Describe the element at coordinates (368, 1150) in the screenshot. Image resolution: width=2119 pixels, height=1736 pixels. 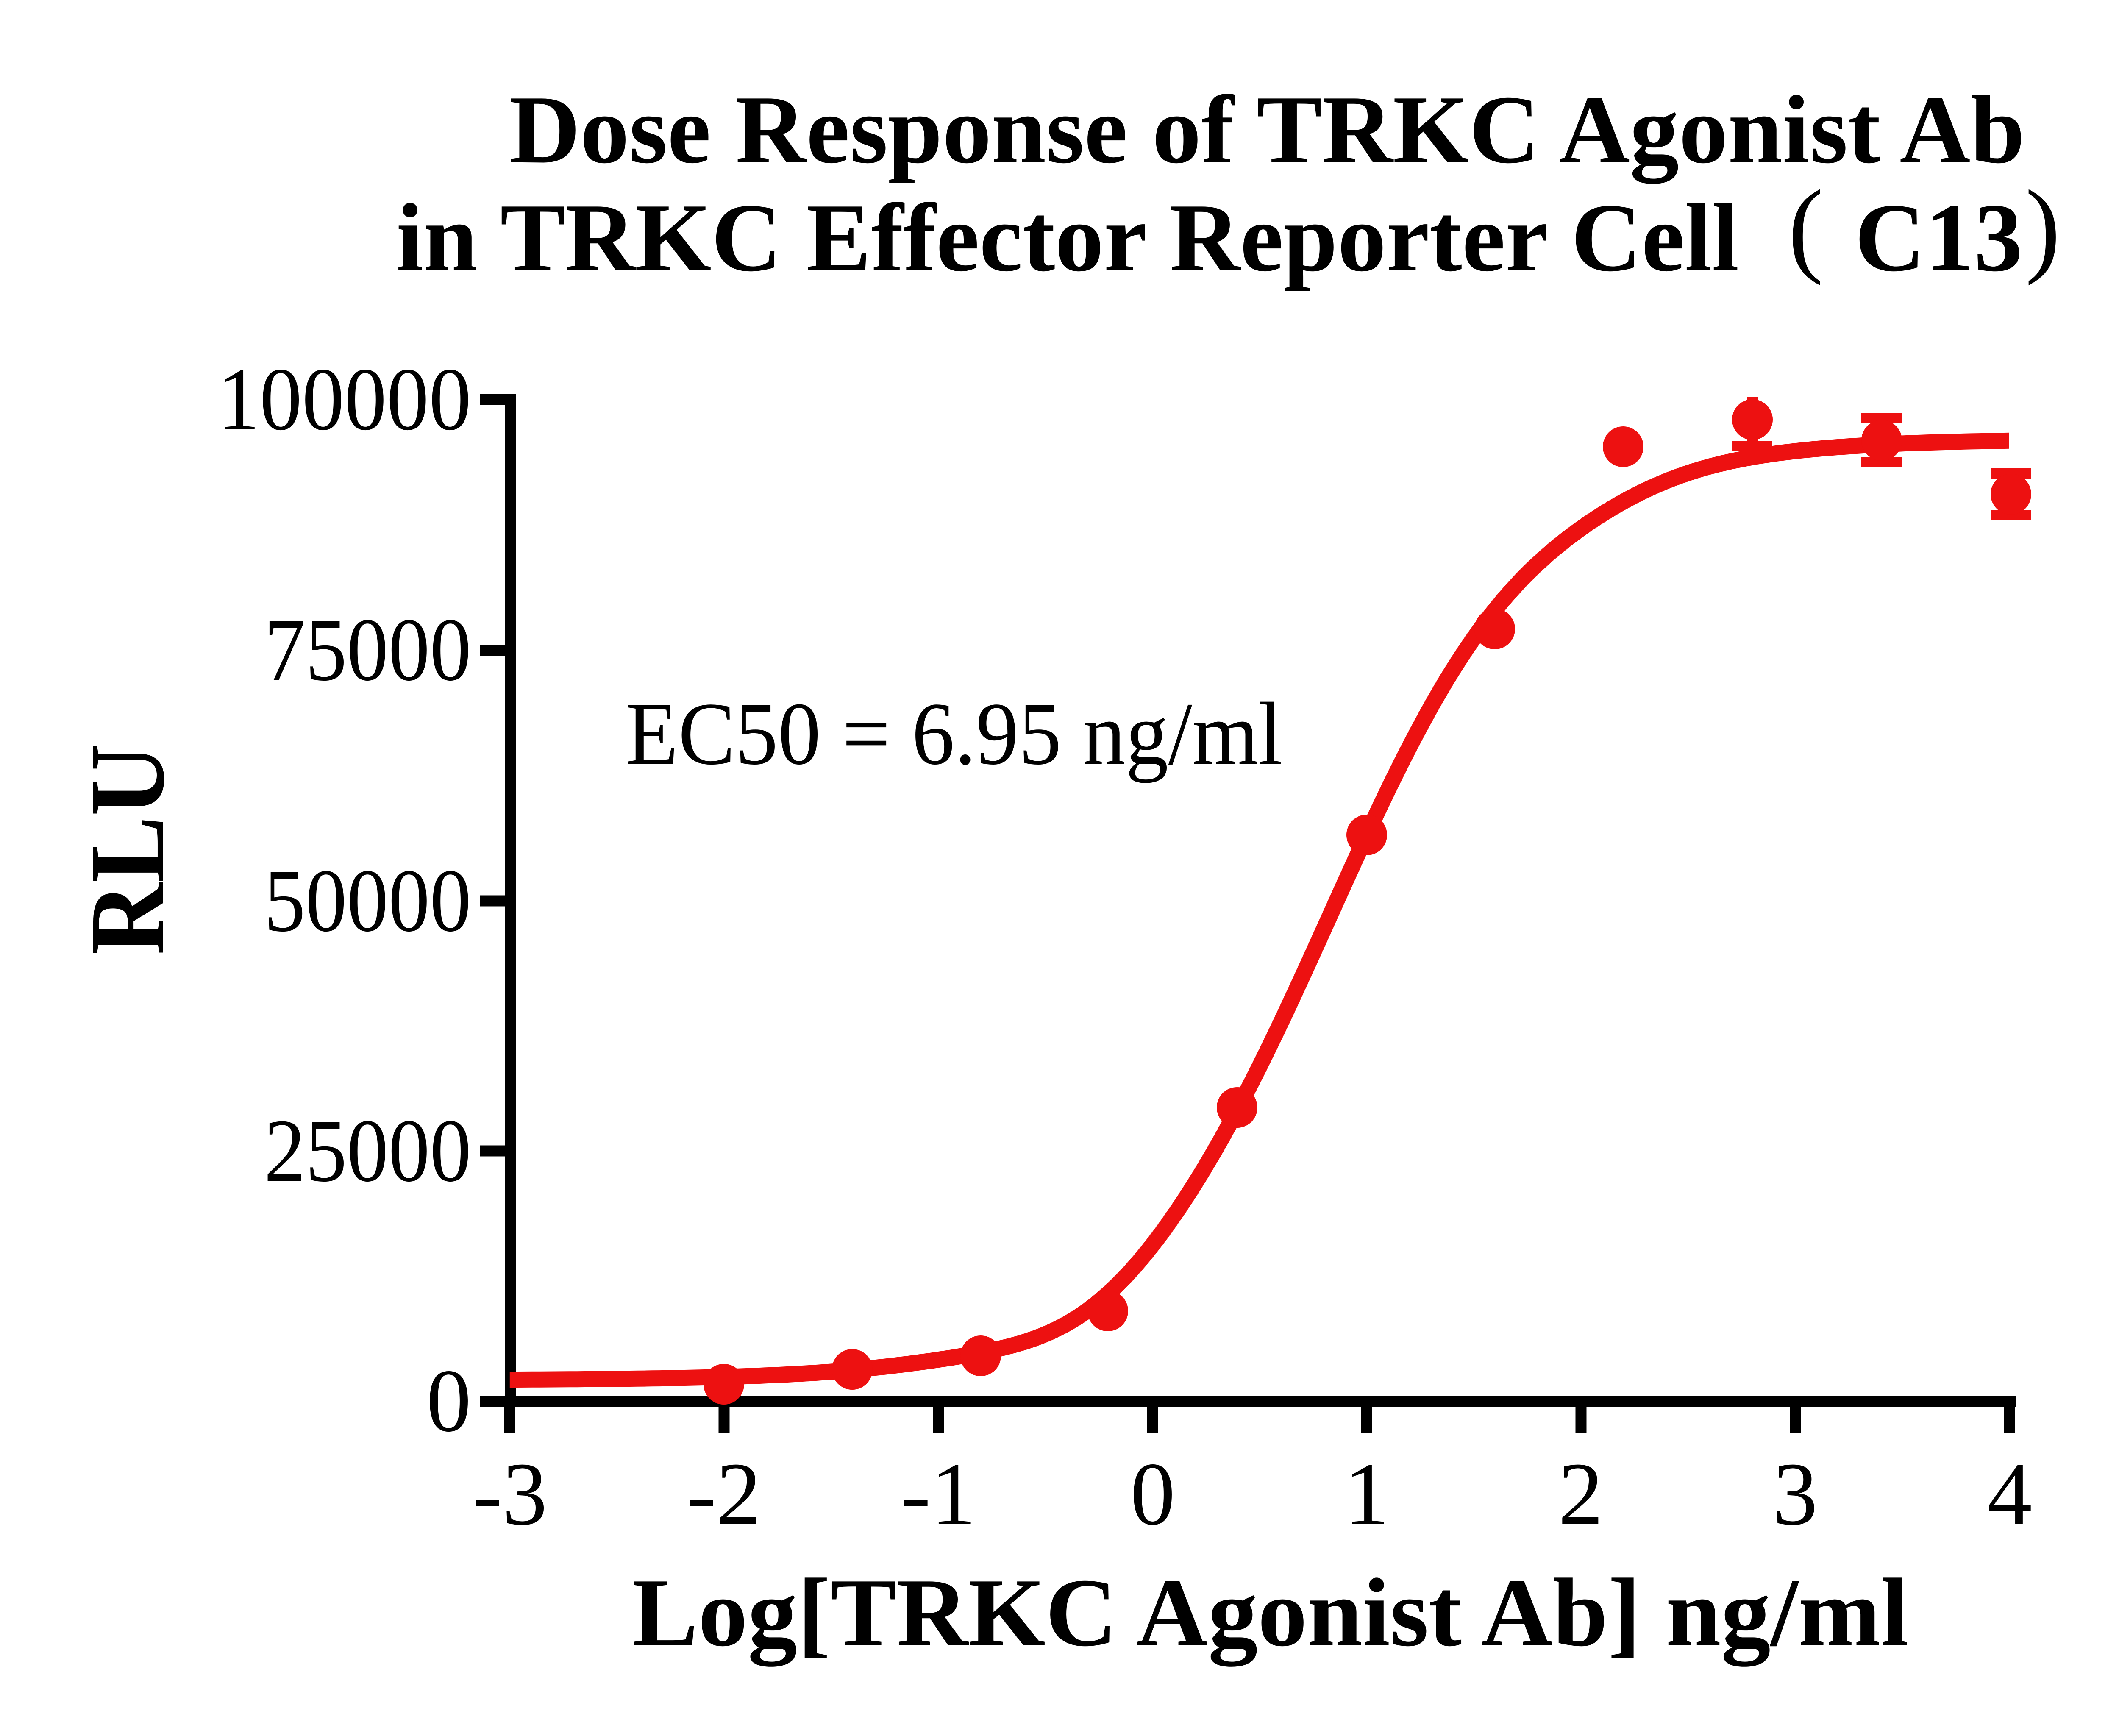
I see `svg-text: 25000` at that location.